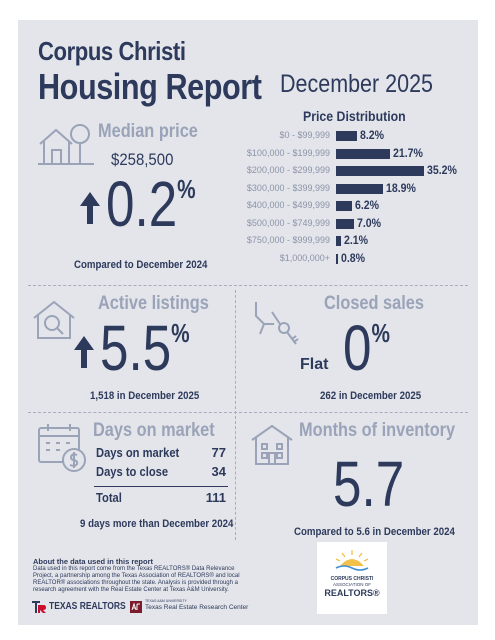 The width and height of the screenshot is (495, 640). What do you see at coordinates (357, 348) in the screenshot?
I see `closed-sales-change-number: 0` at bounding box center [357, 348].